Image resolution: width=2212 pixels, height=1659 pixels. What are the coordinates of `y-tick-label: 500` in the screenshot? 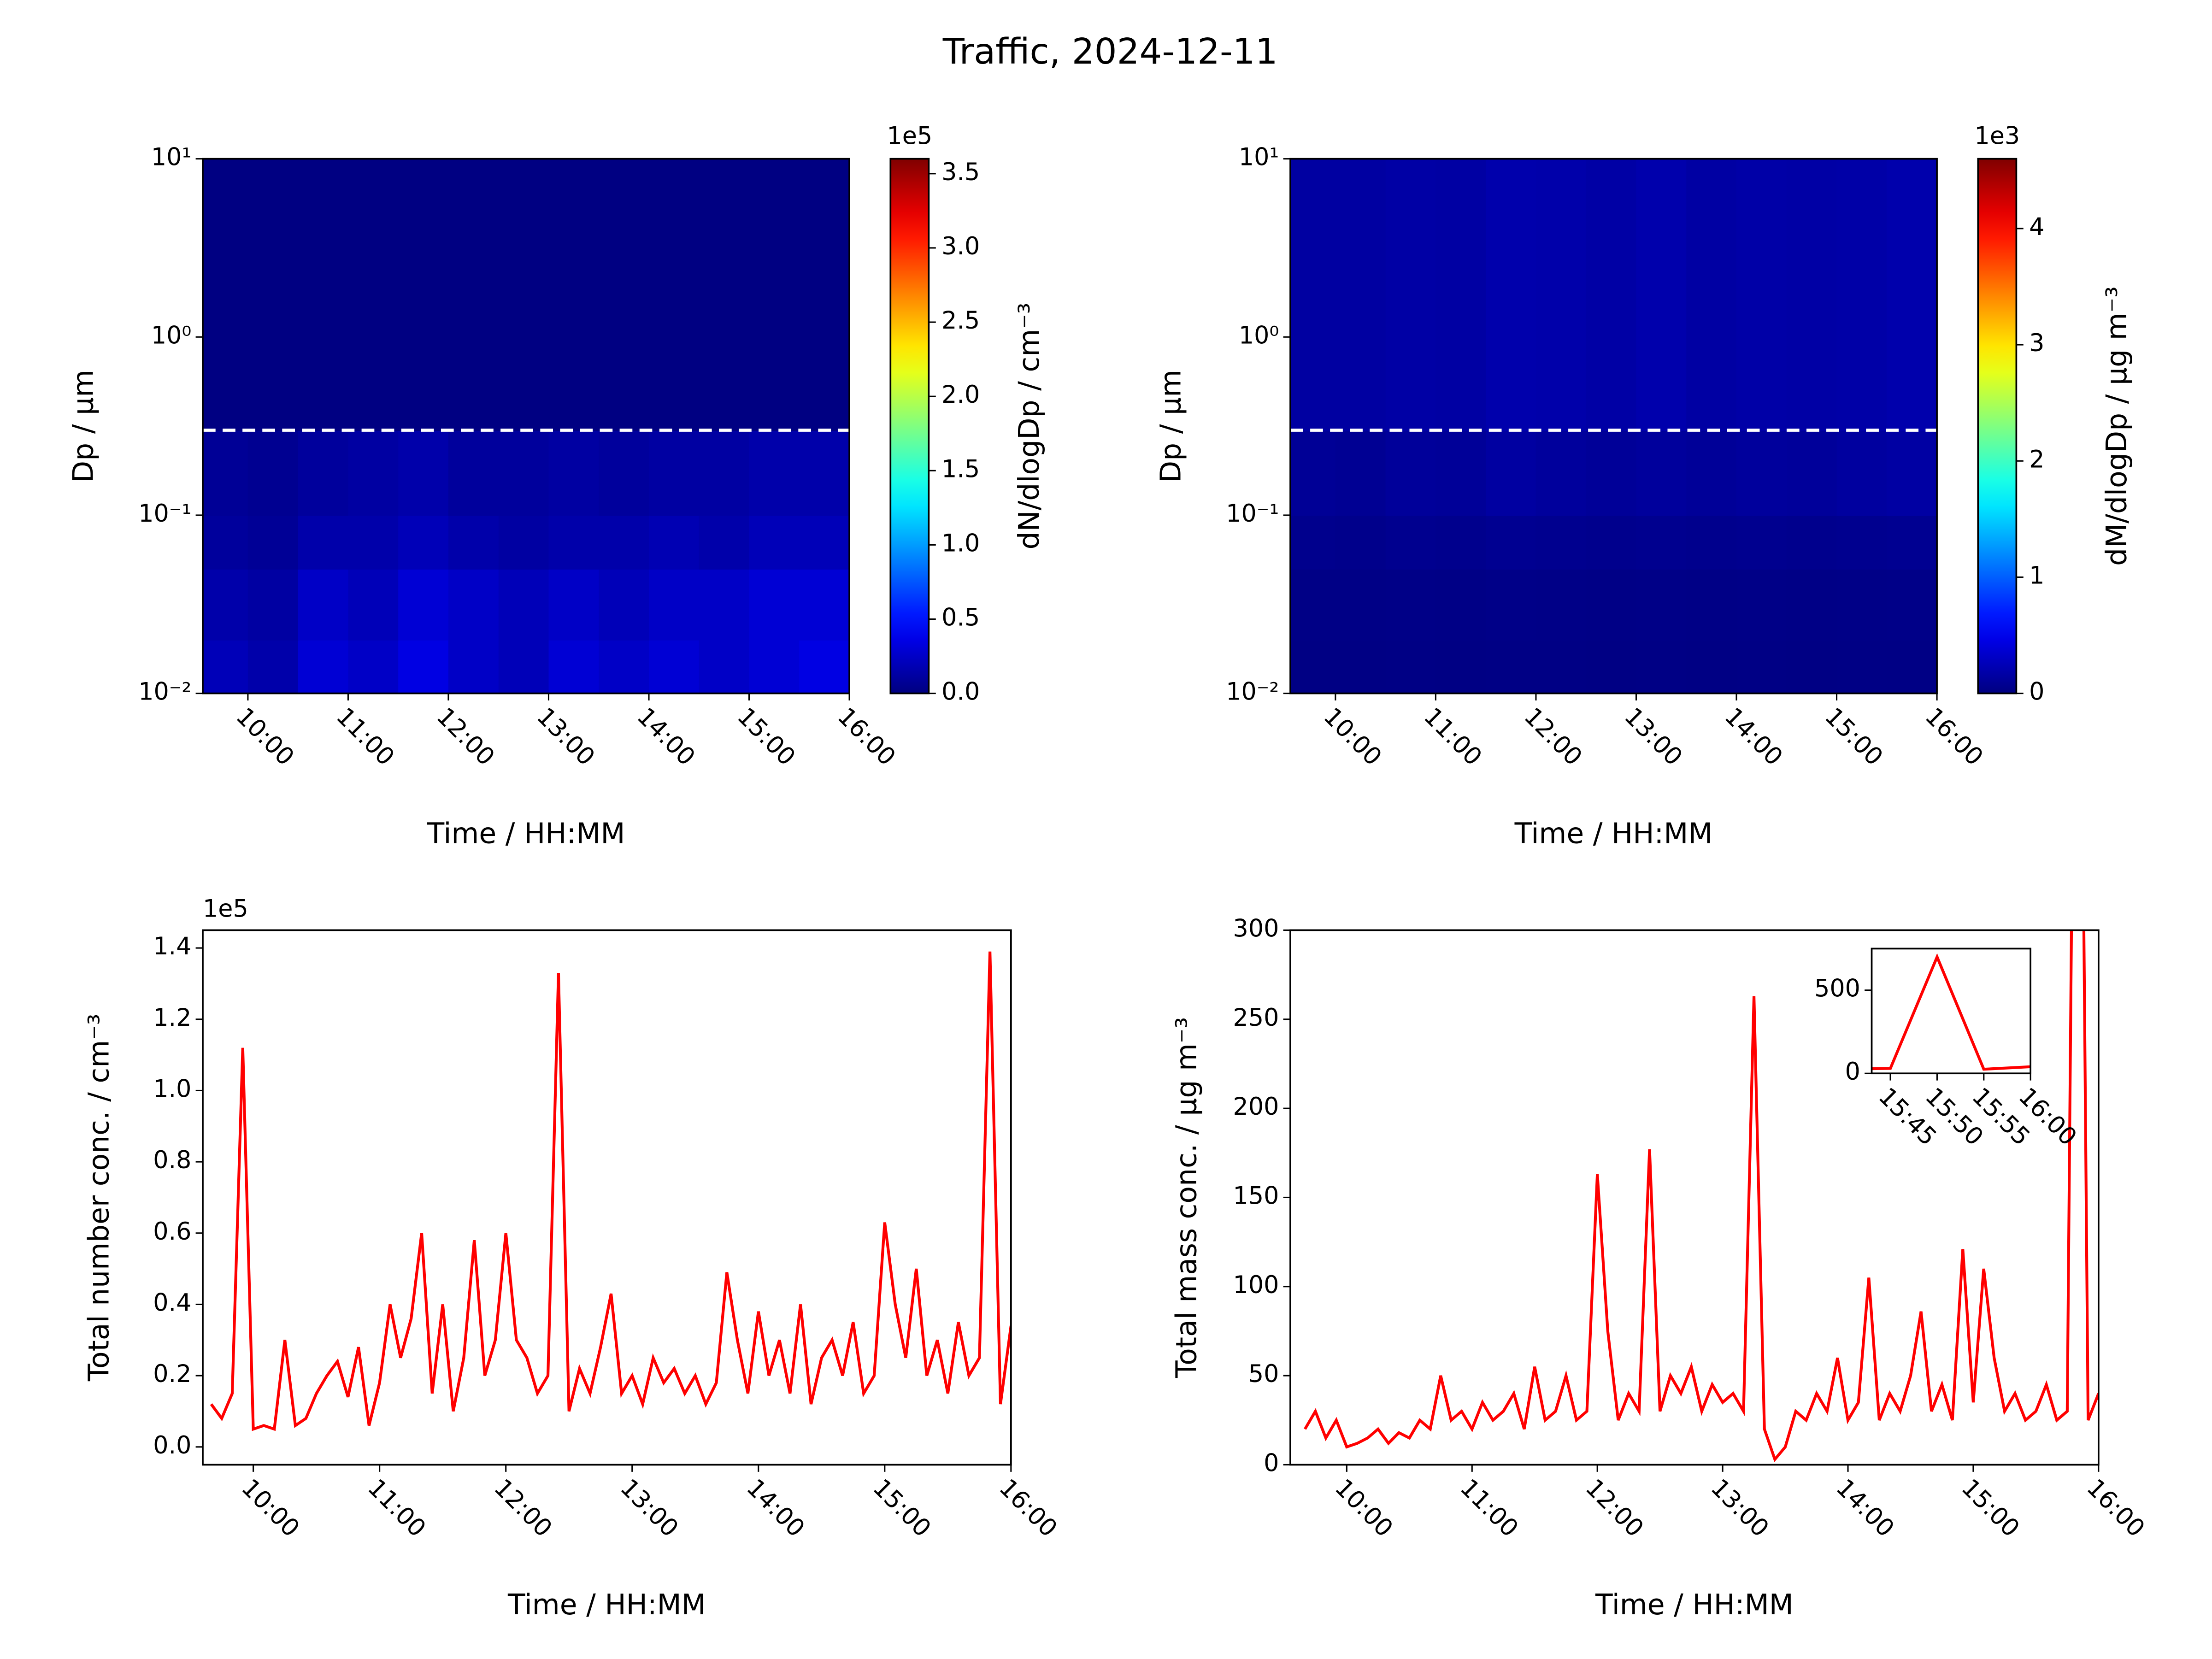 It's located at (1837, 989).